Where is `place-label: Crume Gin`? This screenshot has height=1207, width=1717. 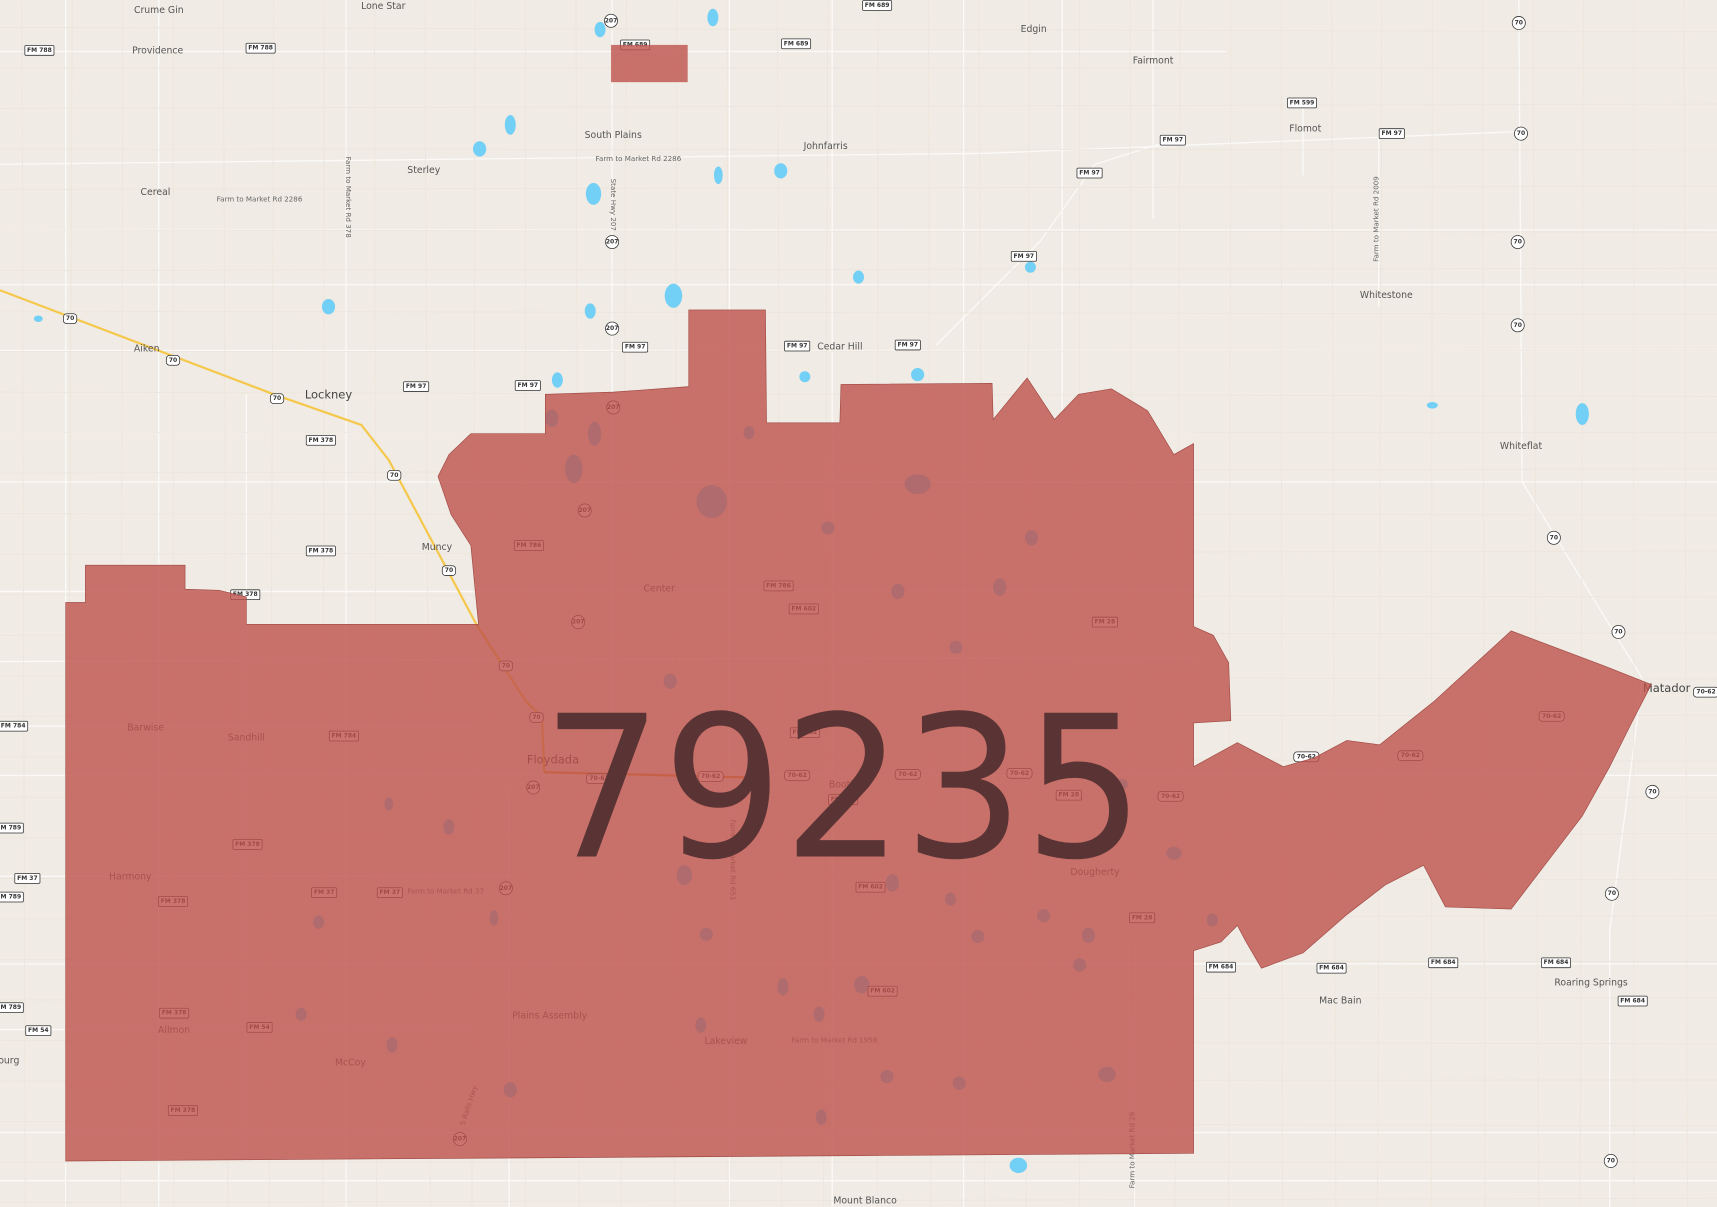
place-label: Crume Gin is located at coordinates (159, 10).